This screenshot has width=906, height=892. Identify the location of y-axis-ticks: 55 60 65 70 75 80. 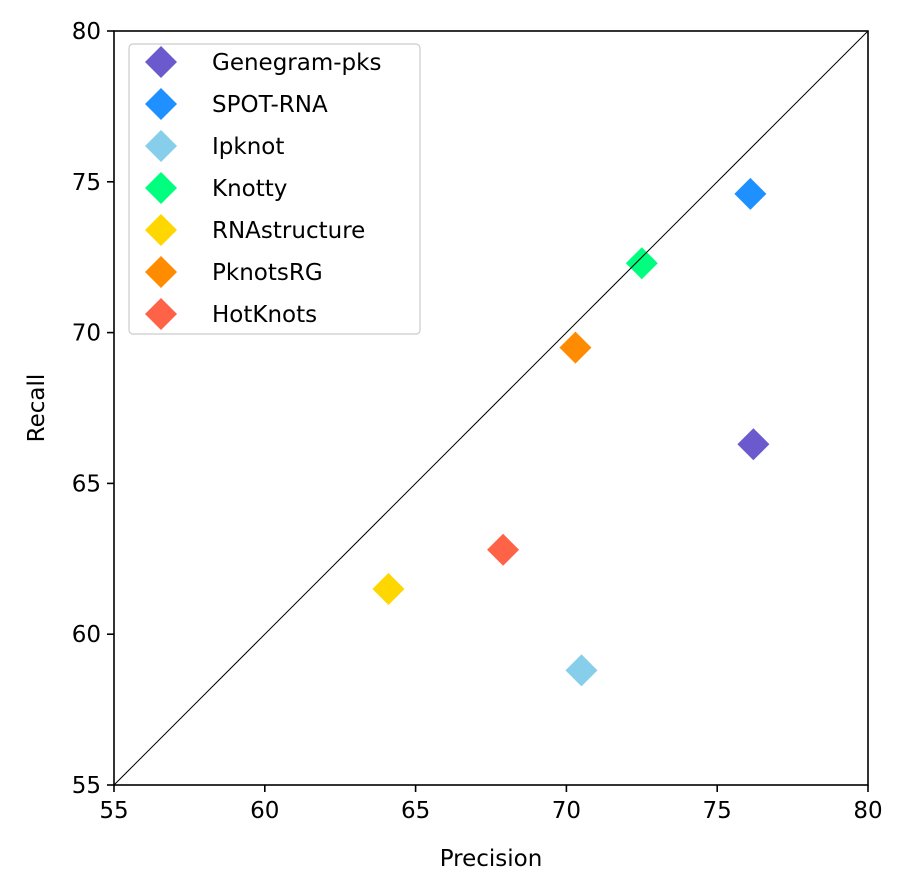
(93, 409).